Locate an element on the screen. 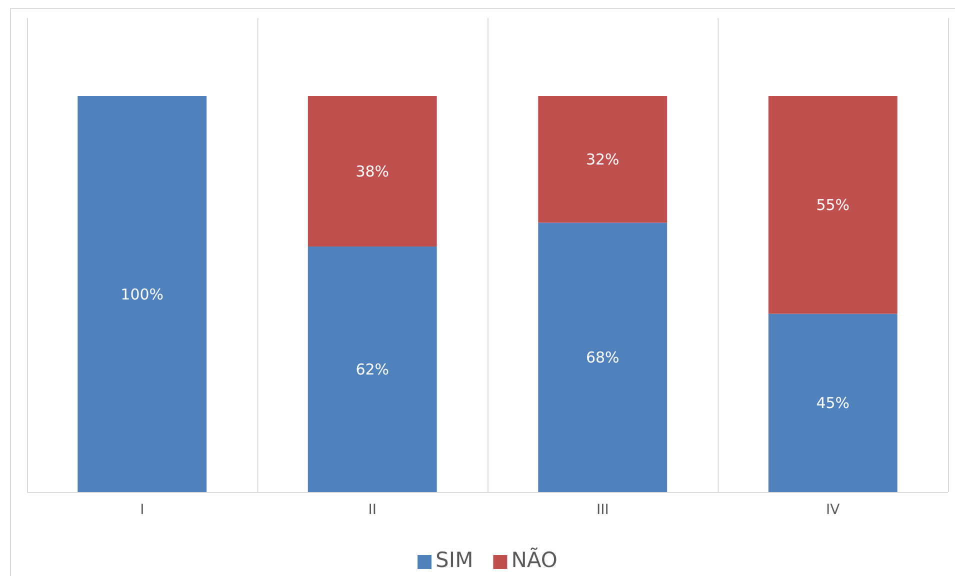  data-label: 32% is located at coordinates (603, 159).